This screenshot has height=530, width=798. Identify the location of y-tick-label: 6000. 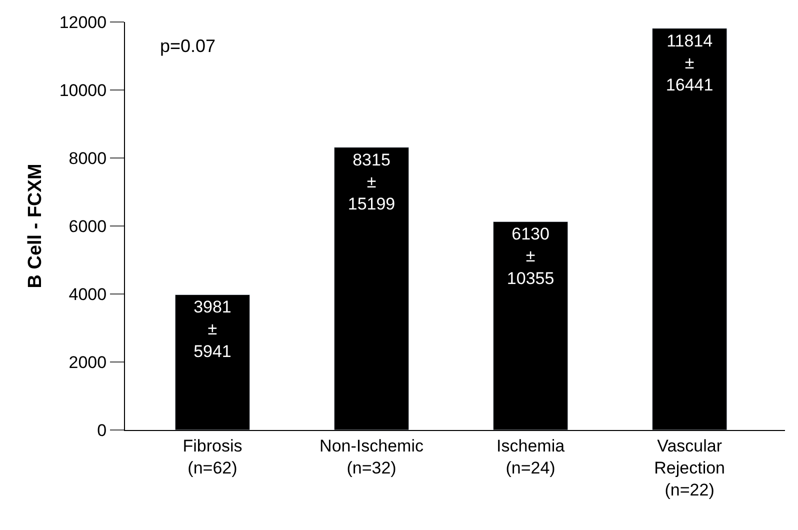
(87, 226).